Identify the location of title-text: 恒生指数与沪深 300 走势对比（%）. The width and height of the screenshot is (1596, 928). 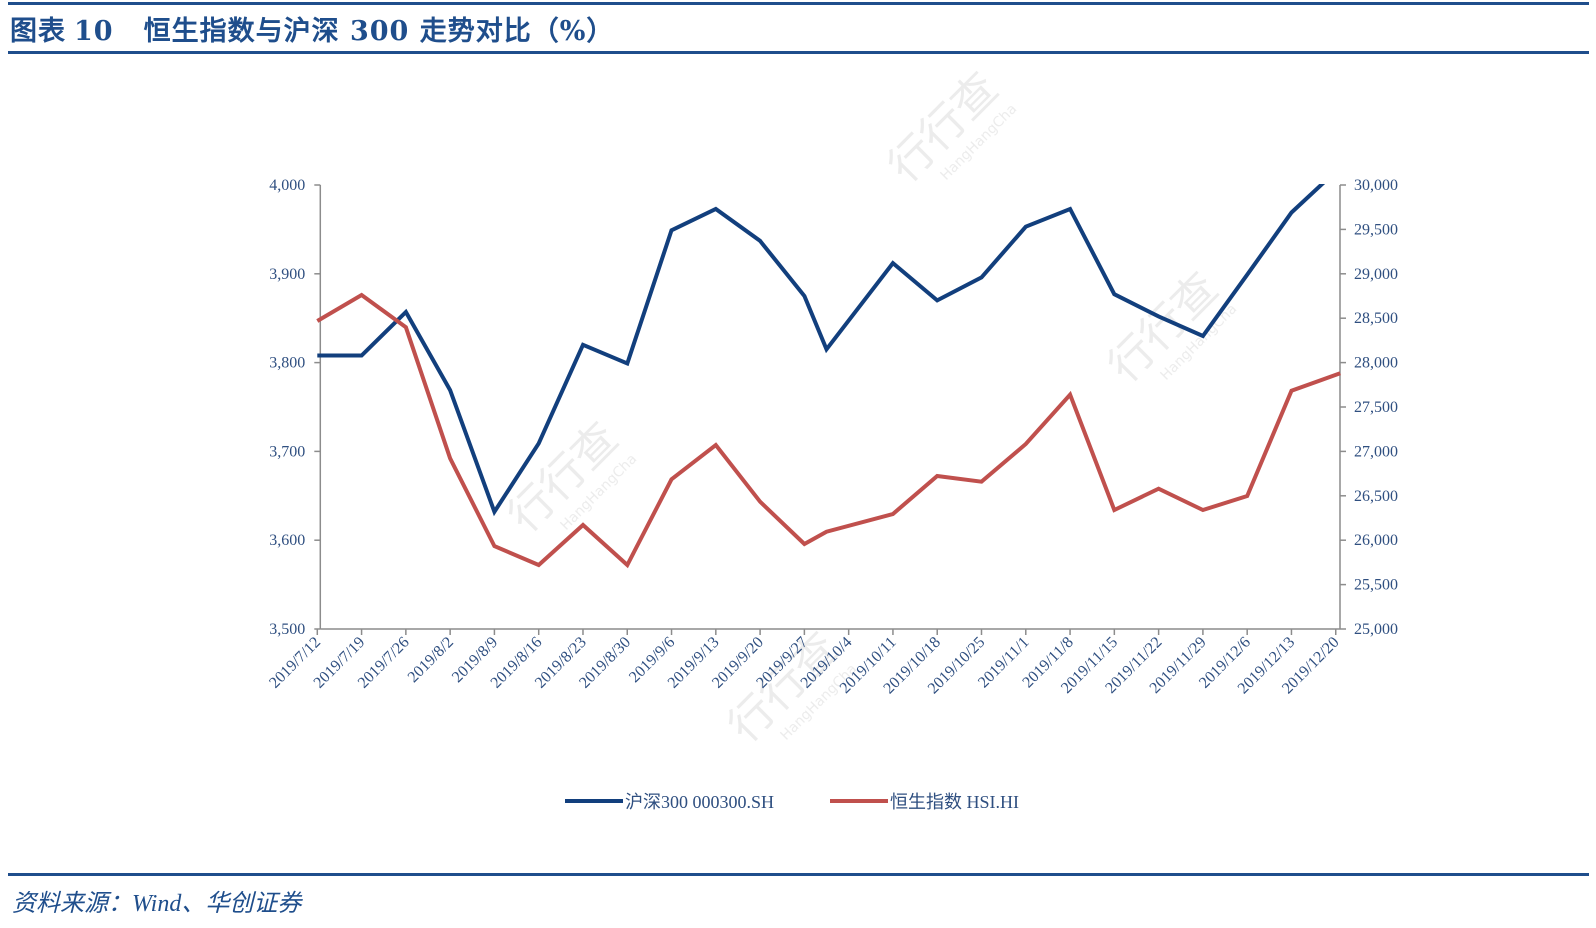
(379, 31).